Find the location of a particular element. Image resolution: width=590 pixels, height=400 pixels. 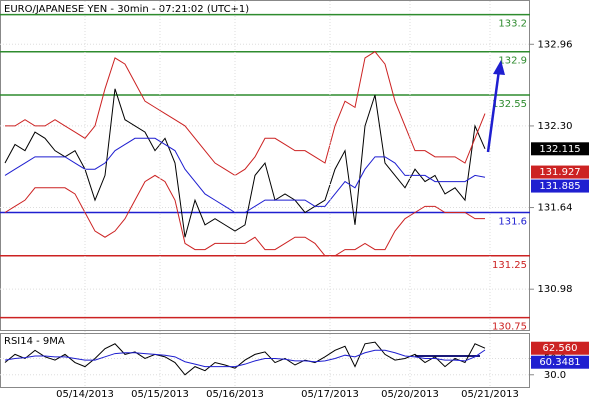

value-box-label: 60.3481 is located at coordinates (559, 362).